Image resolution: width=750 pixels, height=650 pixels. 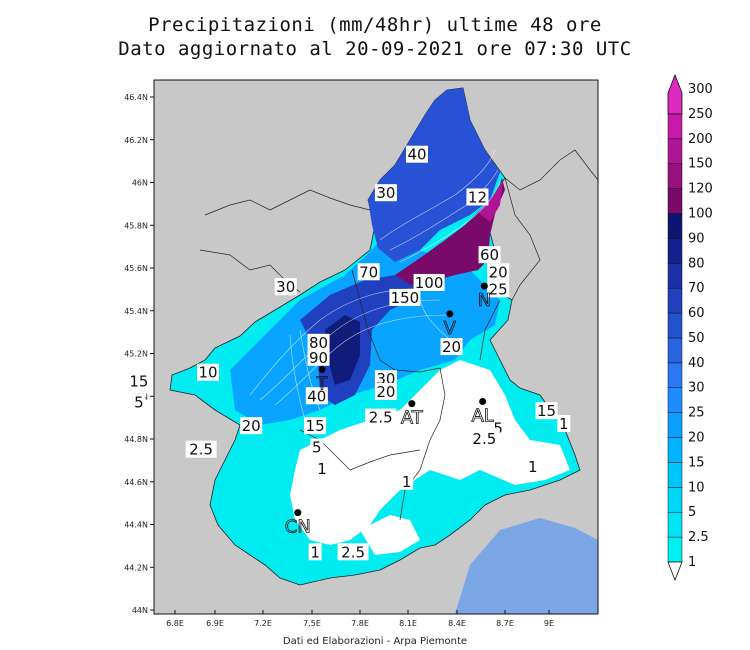 I want to click on colorbar-label: 5, so click(x=692, y=512).